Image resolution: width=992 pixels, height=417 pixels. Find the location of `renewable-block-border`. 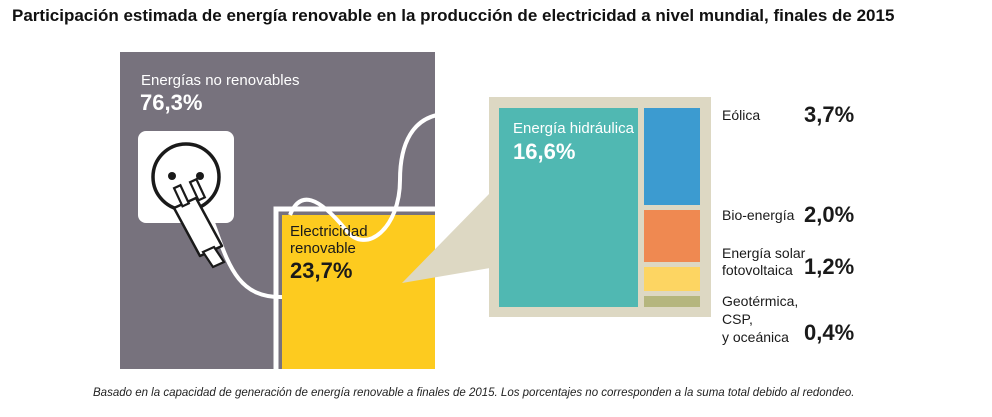

renewable-block-border is located at coordinates (354, 287).